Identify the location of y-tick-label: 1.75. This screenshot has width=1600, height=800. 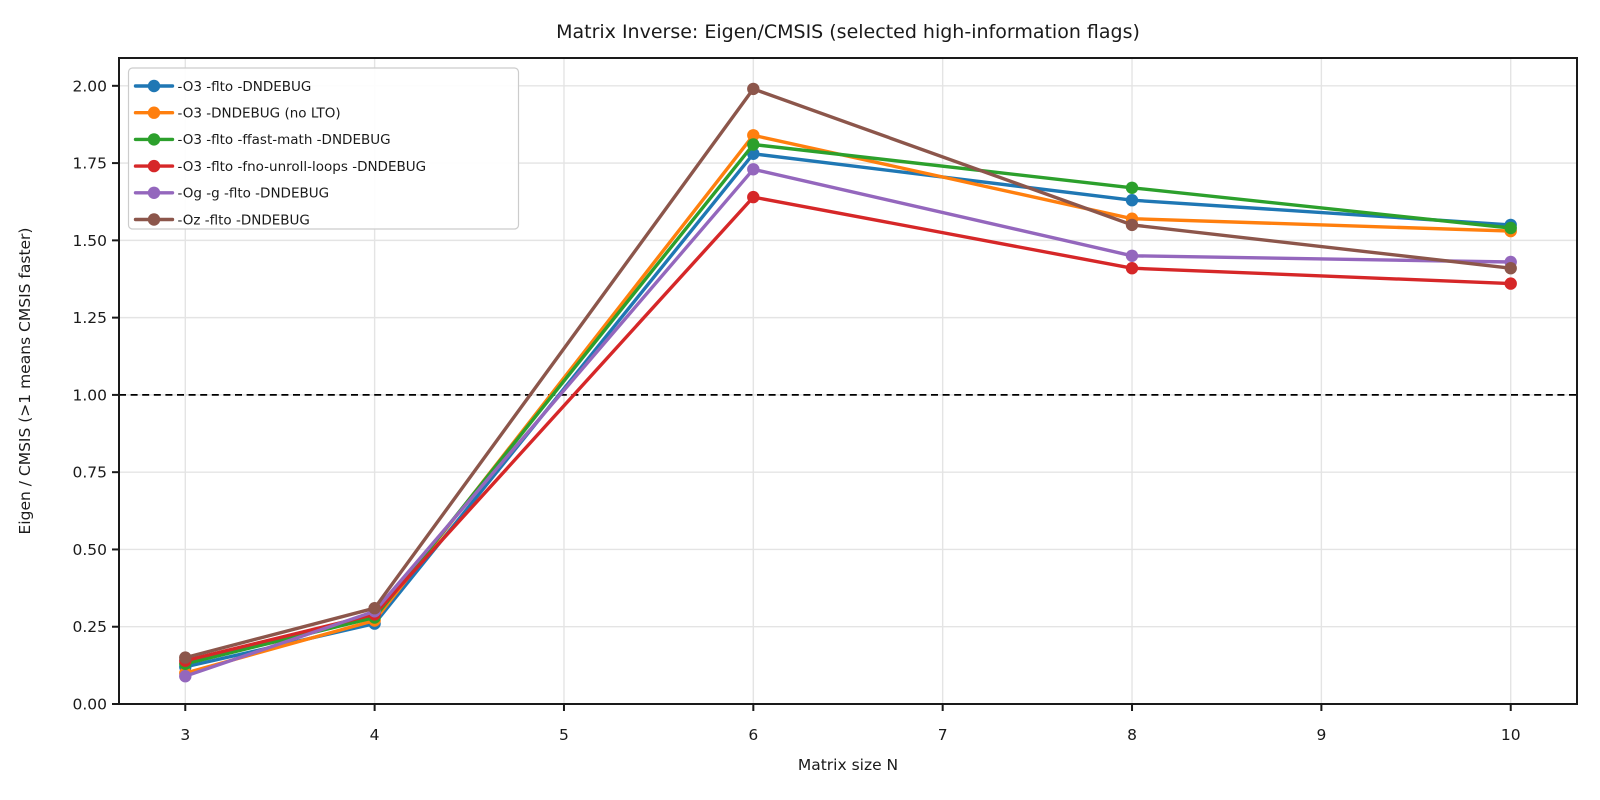
(89, 164).